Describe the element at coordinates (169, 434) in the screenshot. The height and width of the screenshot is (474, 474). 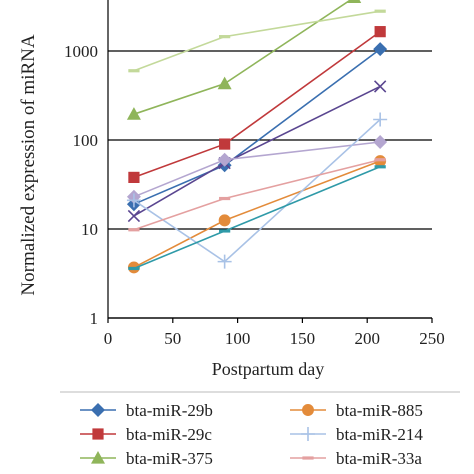
I see `legend-label: bta-miR-29c` at that location.